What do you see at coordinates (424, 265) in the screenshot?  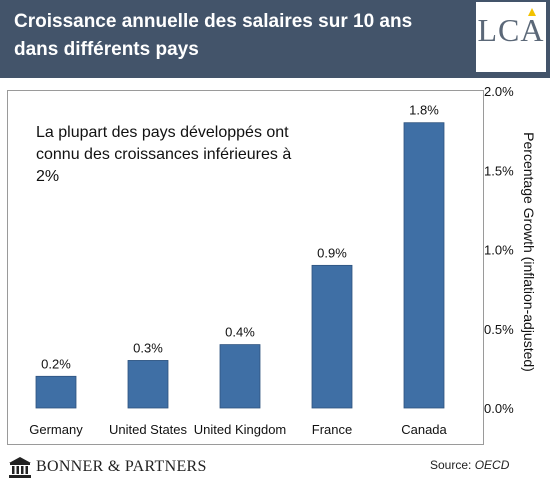 I see `bar-canada` at bounding box center [424, 265].